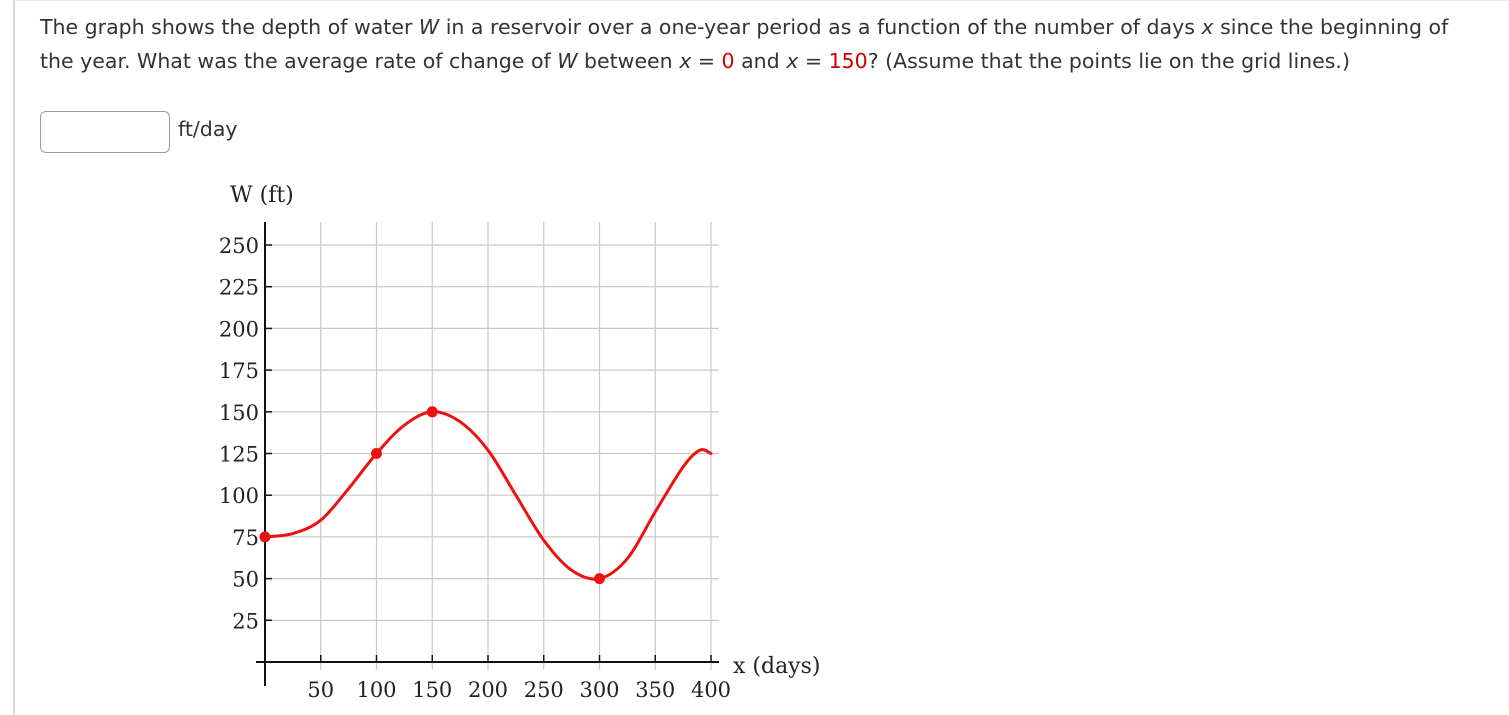 This screenshot has width=1509, height=715. I want to click on x-tick-label: 250, so click(544, 690).